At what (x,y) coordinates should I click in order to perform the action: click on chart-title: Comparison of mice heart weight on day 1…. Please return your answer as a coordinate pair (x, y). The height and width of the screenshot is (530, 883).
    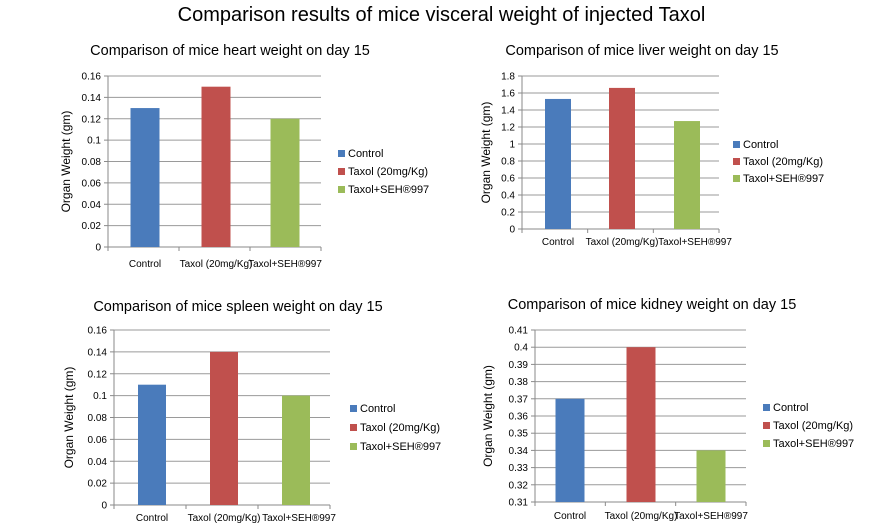
    Looking at the image, I should click on (230, 51).